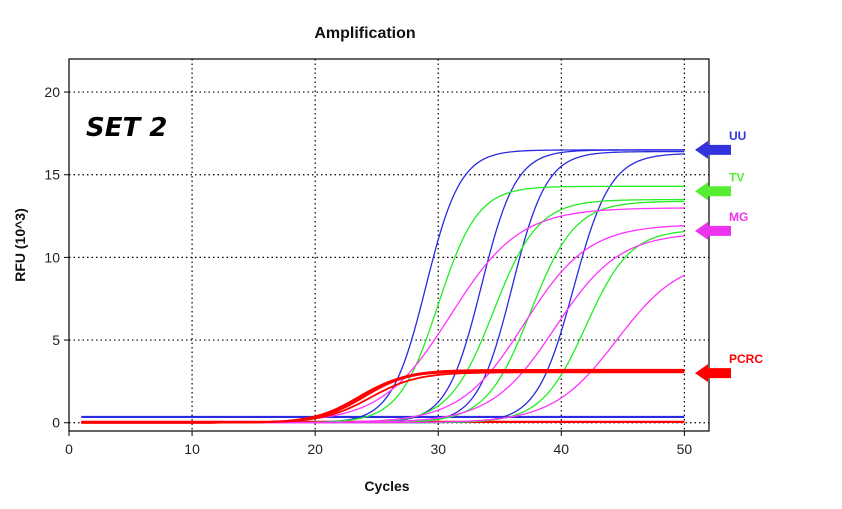 The image size is (842, 509). What do you see at coordinates (315, 449) in the screenshot?
I see `x-tick-label-2: 20` at bounding box center [315, 449].